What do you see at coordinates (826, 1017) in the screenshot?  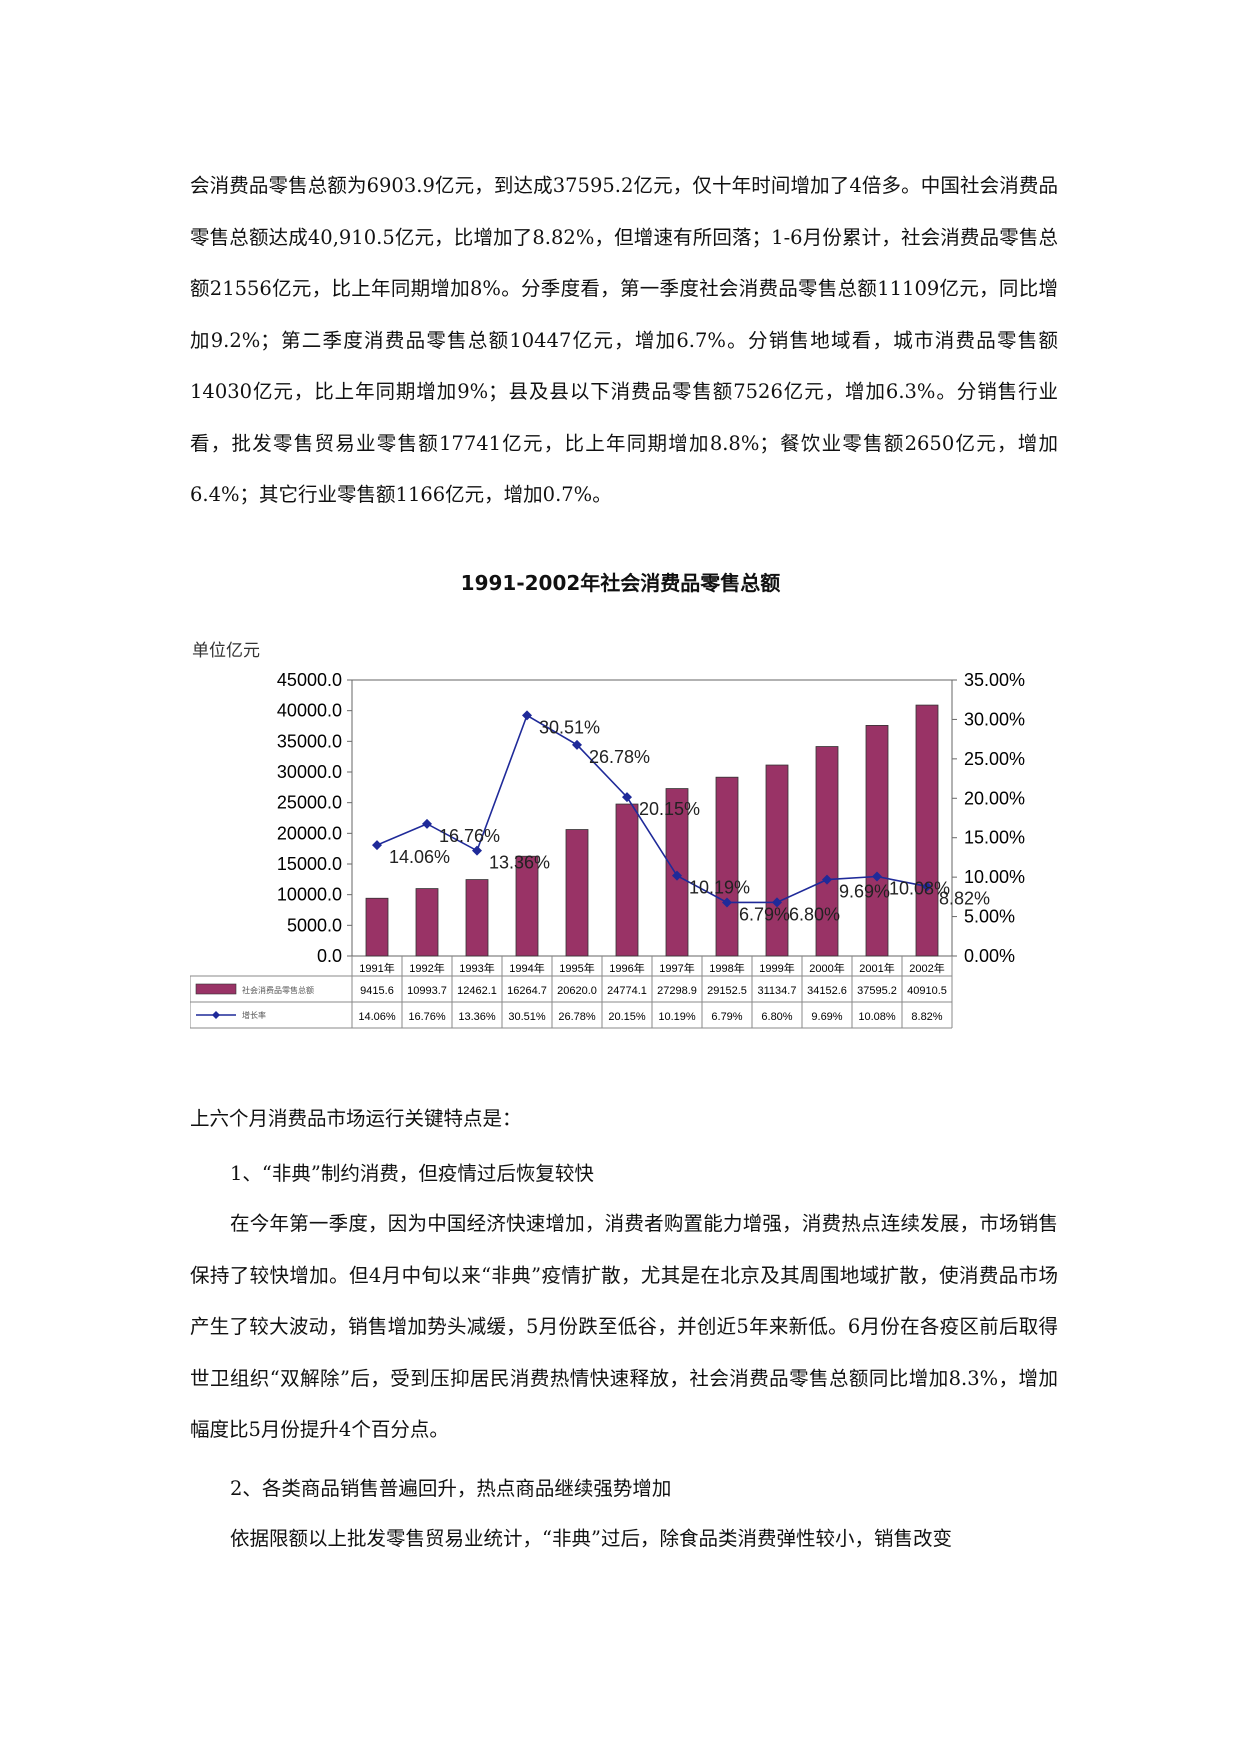 I see `table-growth-value: 9.69%` at bounding box center [826, 1017].